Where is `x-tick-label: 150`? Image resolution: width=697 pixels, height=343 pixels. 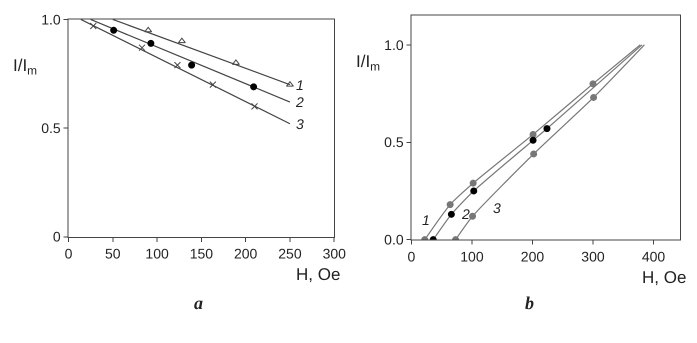
x-tick-label: 150 is located at coordinates (202, 254).